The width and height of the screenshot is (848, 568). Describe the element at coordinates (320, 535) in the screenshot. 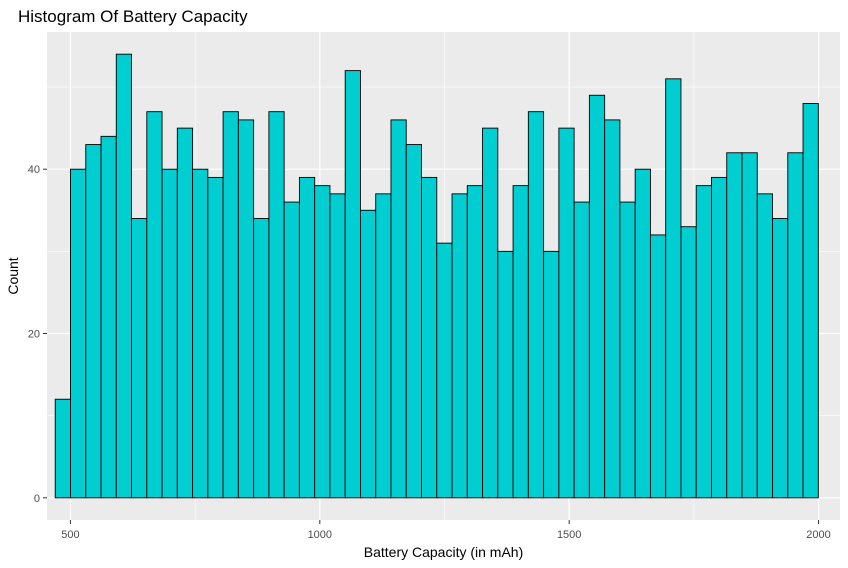

I see `x-tick-label: 1000` at that location.